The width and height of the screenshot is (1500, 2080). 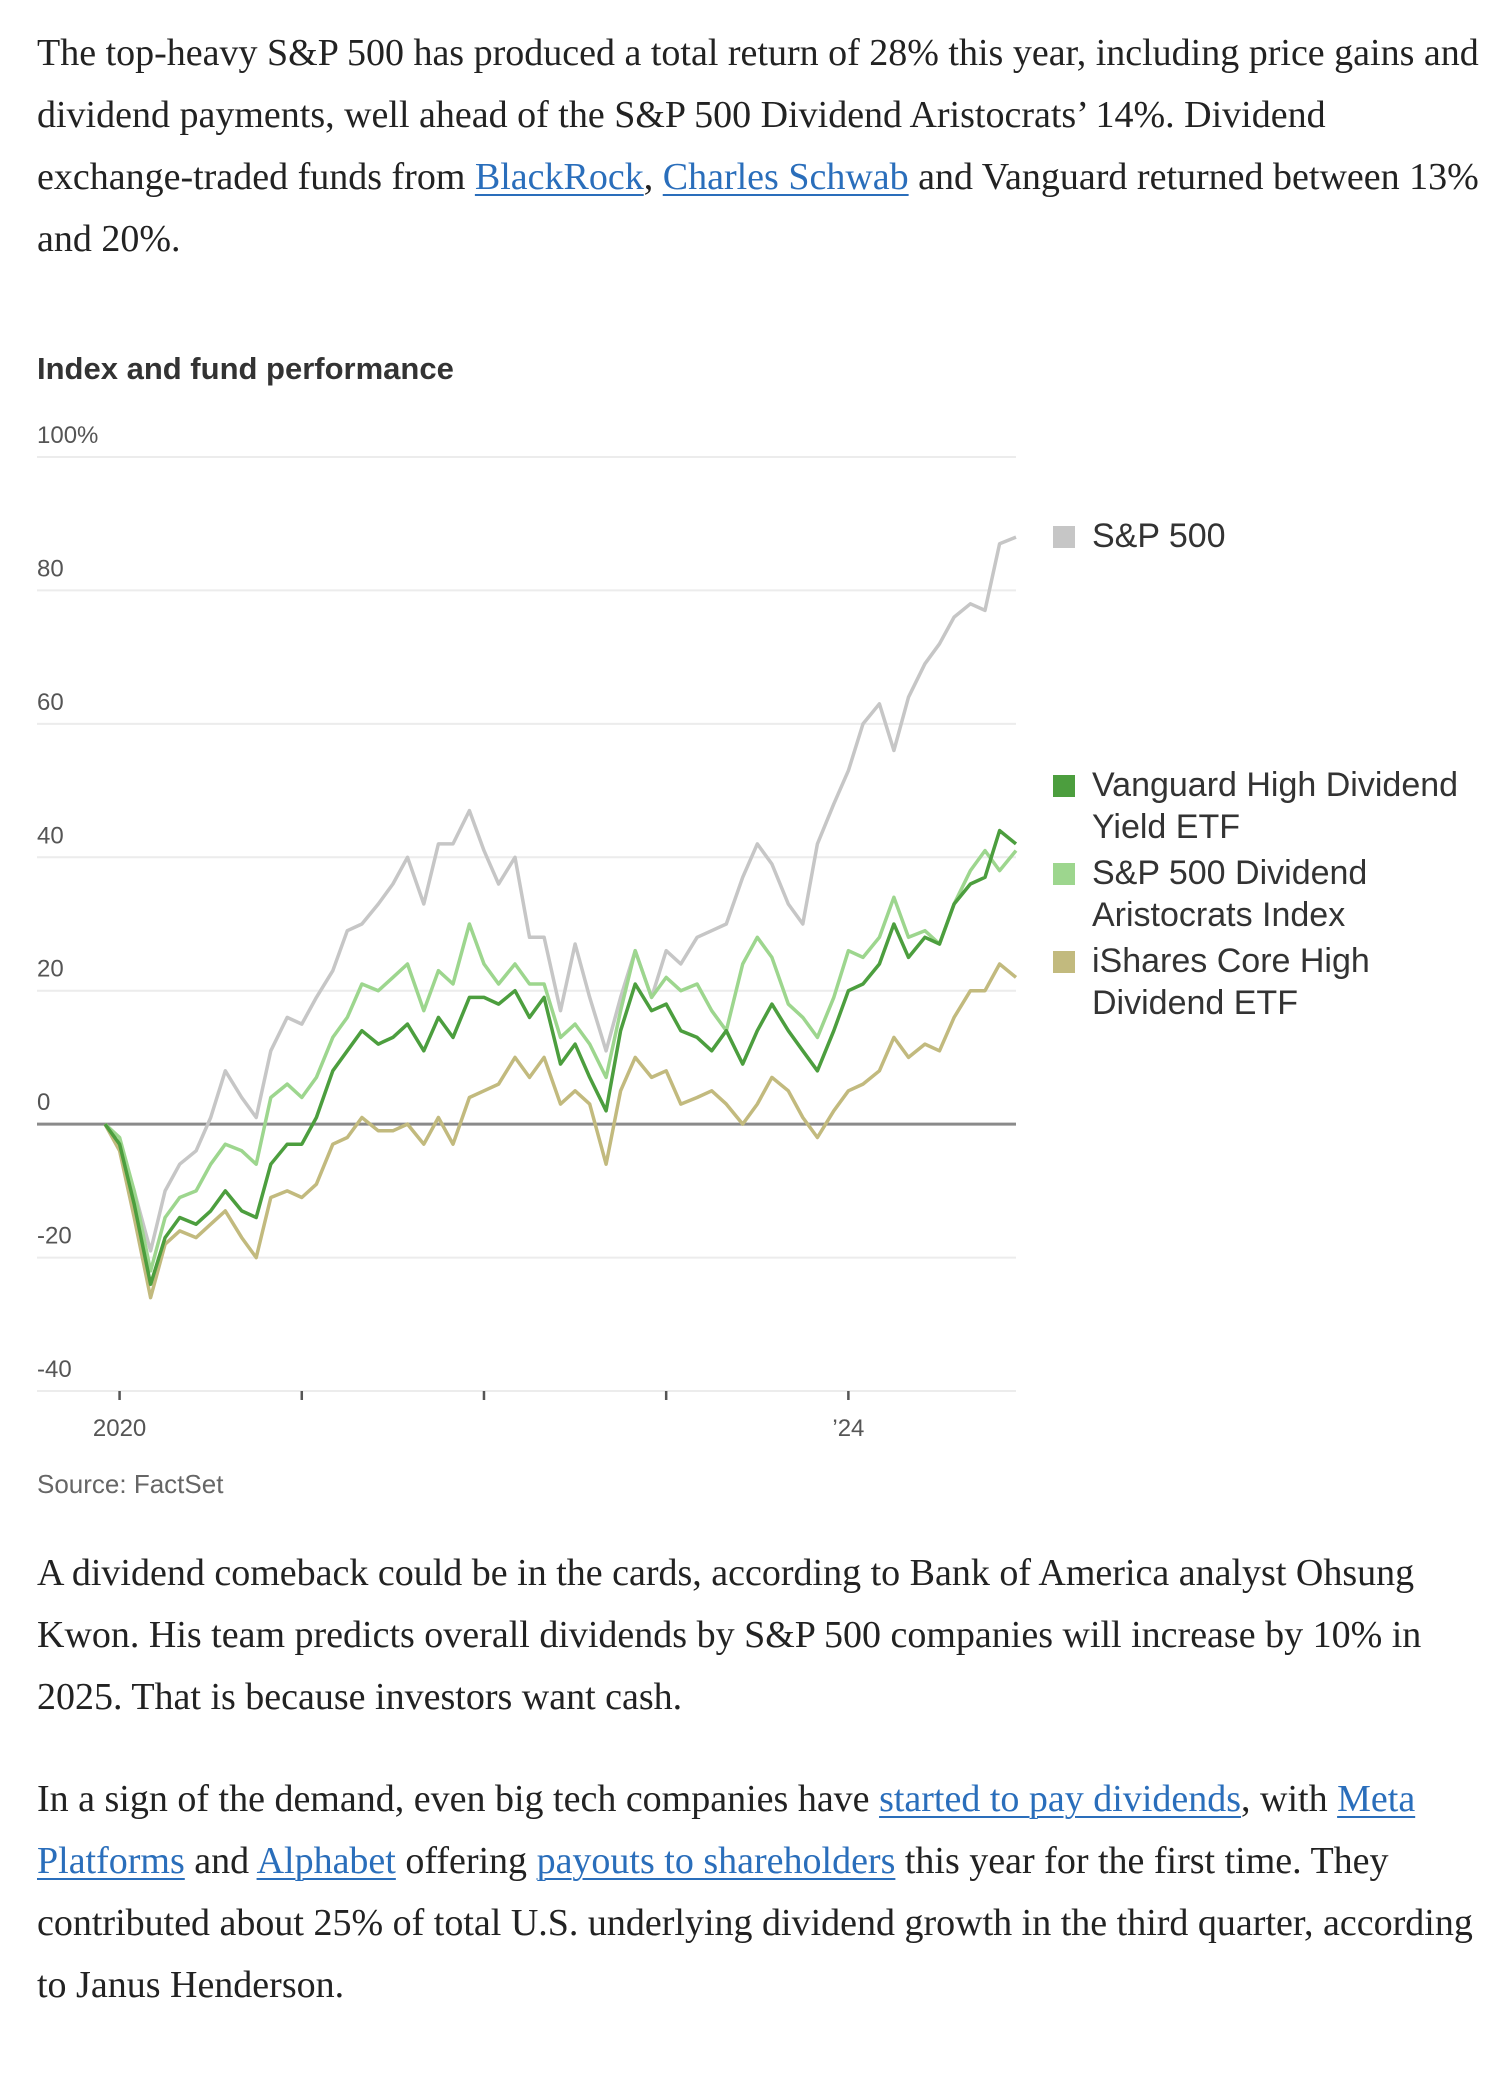 I want to click on y-tick-label: 0, so click(x=43, y=1102).